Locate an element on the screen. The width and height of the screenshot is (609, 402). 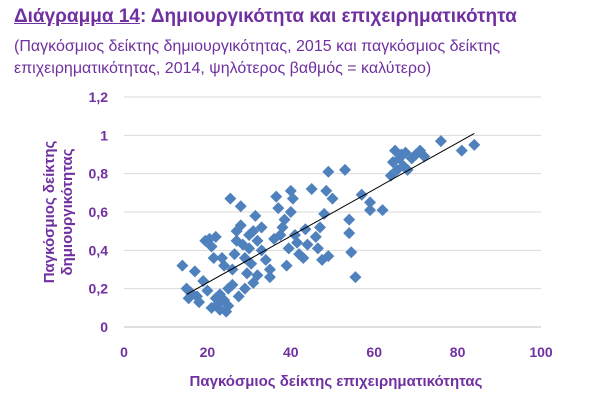
x-axis-label: Παγκόσμιος δείκτης επιχειρηματικότητας is located at coordinates (336, 381).